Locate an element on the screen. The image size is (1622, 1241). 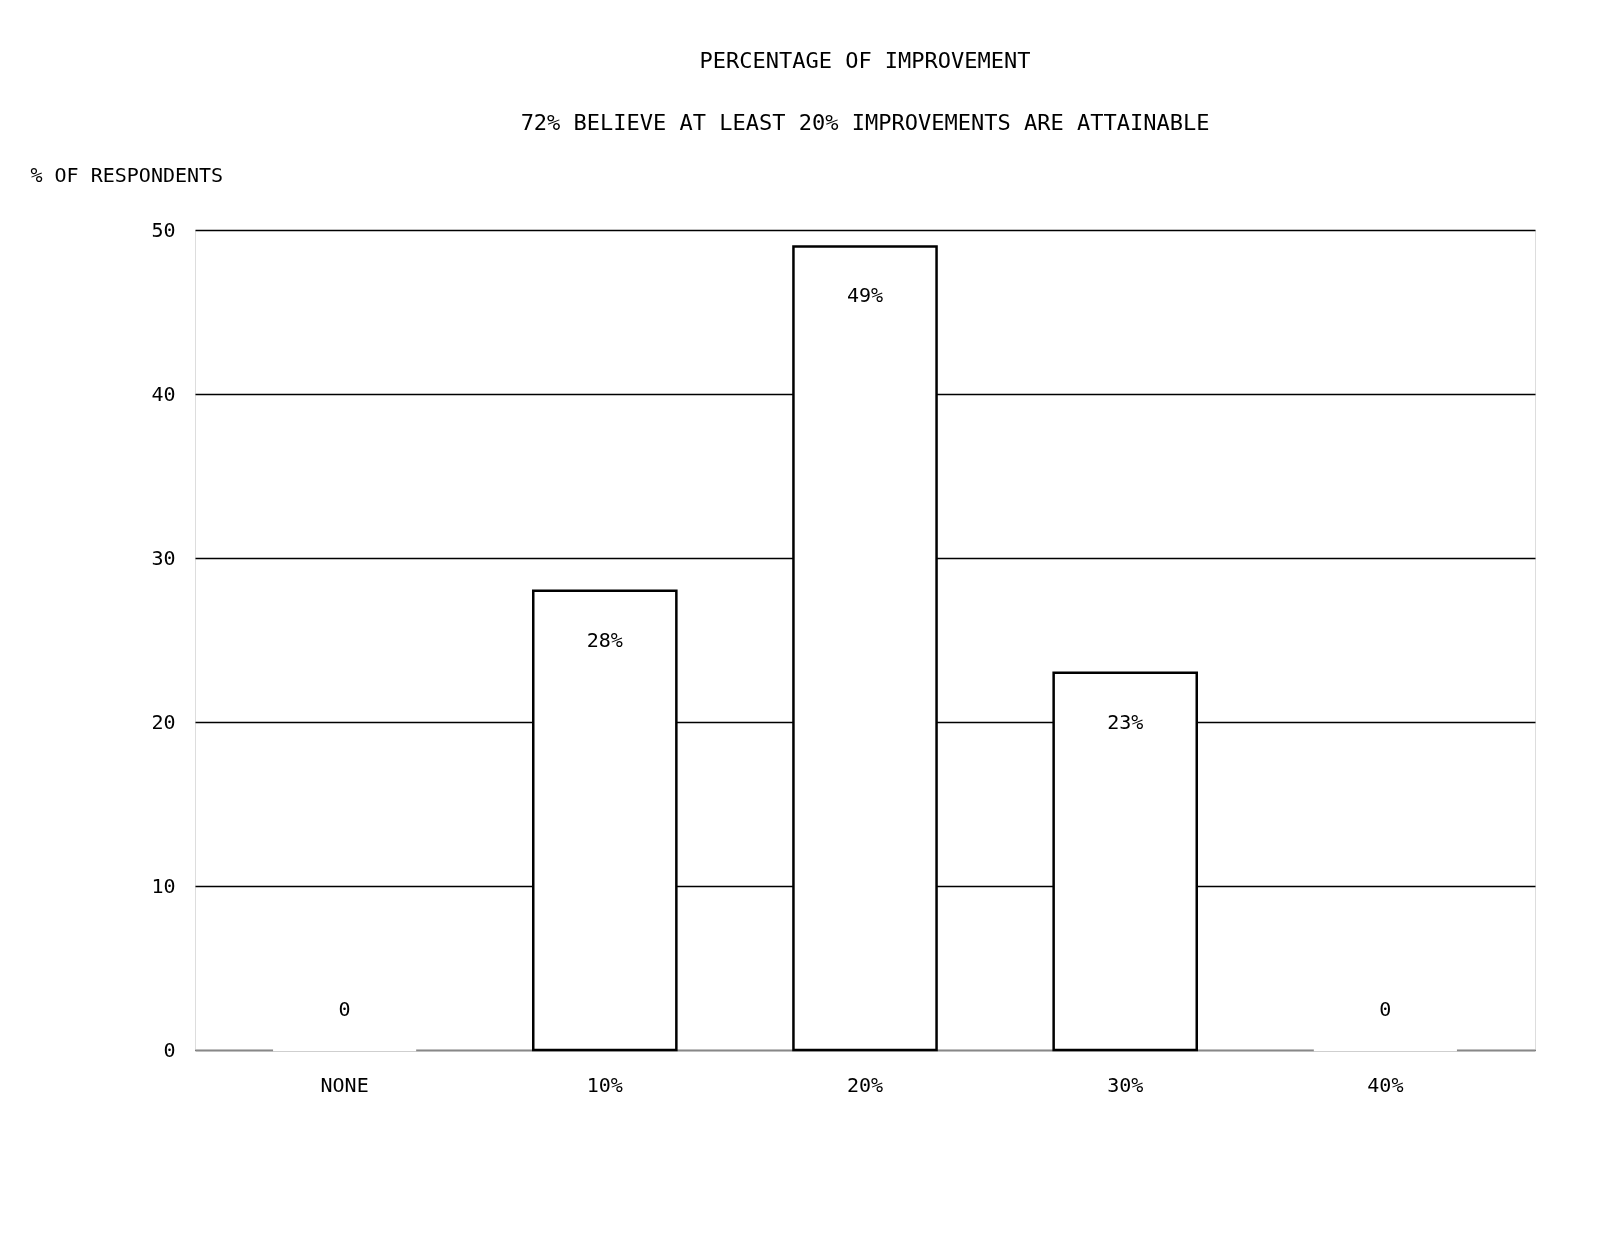
x-tick-label: 30% is located at coordinates (1125, 1084).